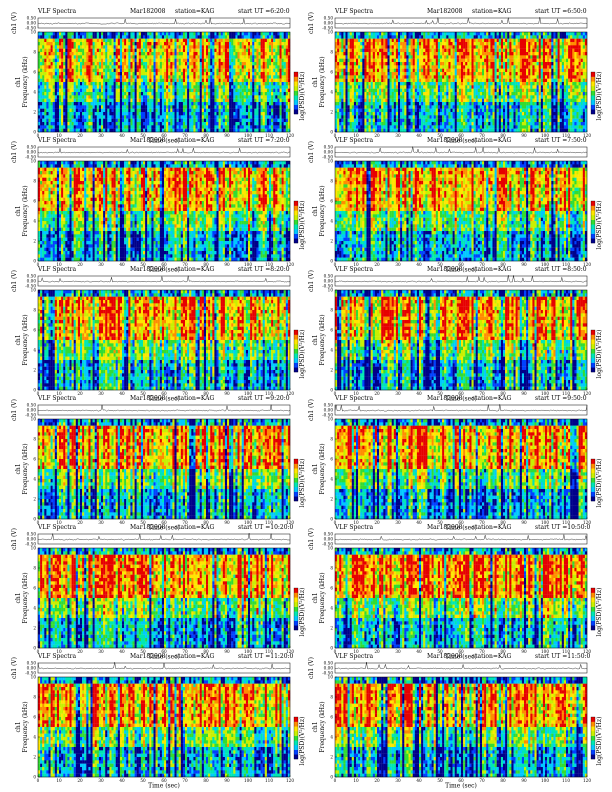 This screenshot has width=612, height=792. Describe the element at coordinates (206, 135) in the screenshot. I see `time-tick-label: 80` at that location.